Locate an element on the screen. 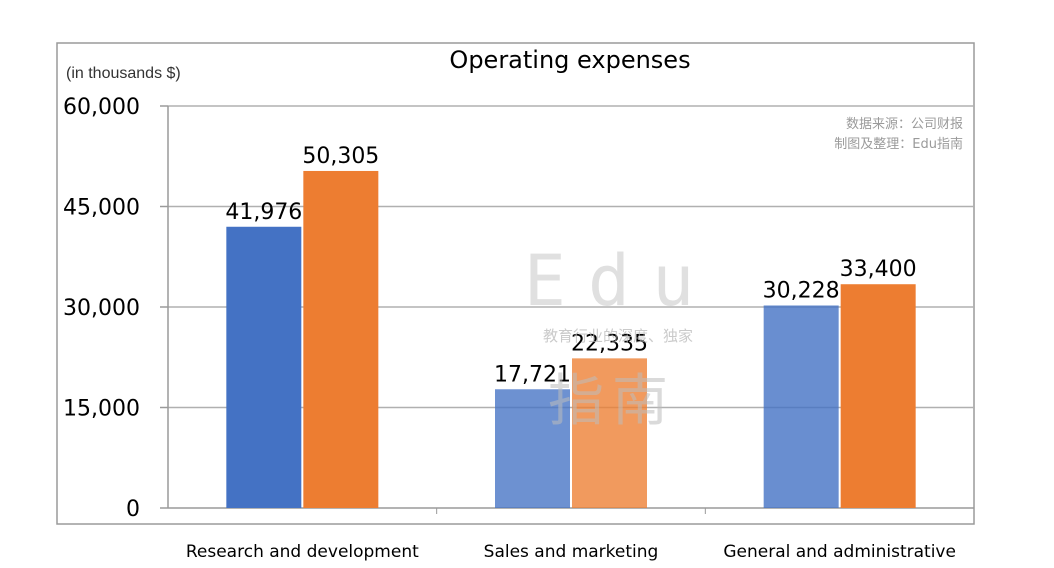 The height and width of the screenshot is (568, 1054). data-label: 33,400 is located at coordinates (878, 269).